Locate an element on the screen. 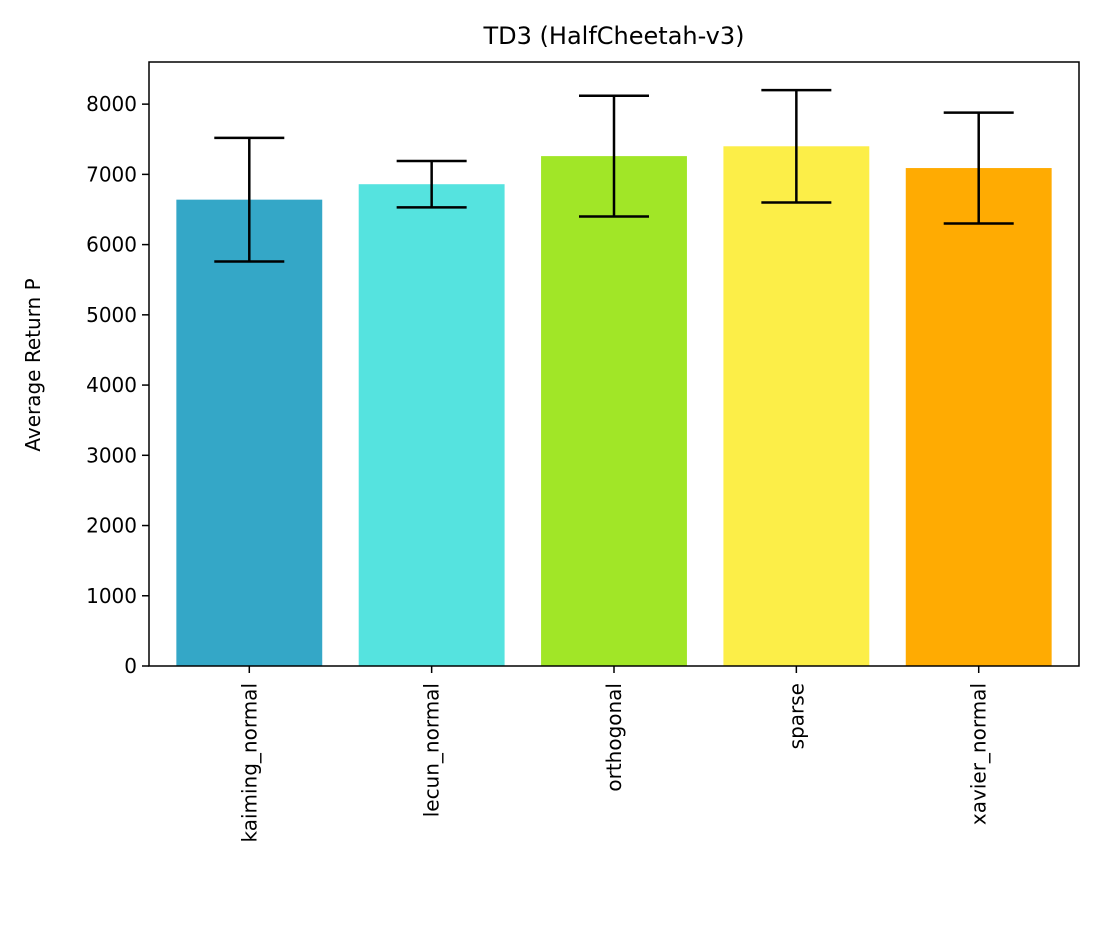  y-tick-label: 4000 is located at coordinates (111, 385).